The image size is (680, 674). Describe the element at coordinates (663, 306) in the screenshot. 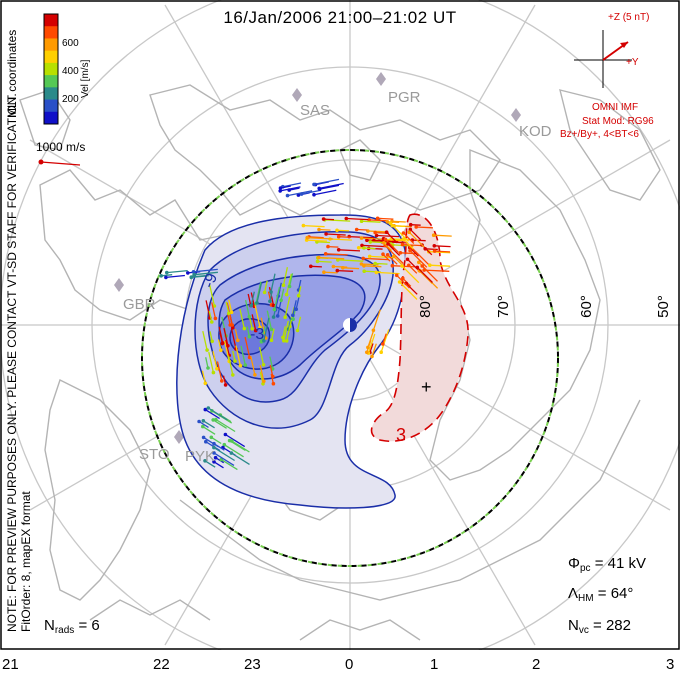

I see `latitude-label-50: 50°` at that location.